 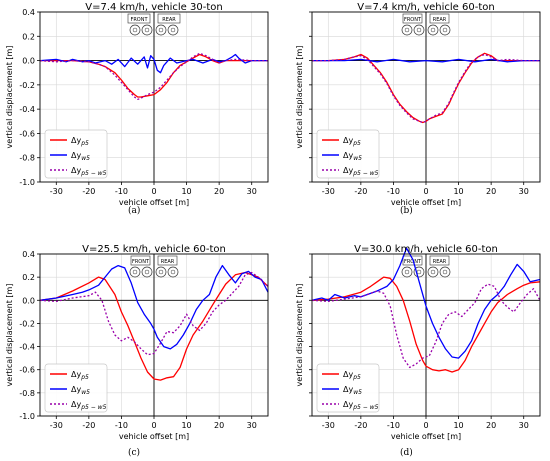 I want to click on chart-title: V=7.4 km/h, vehicle 60-ton, so click(x=425, y=7).